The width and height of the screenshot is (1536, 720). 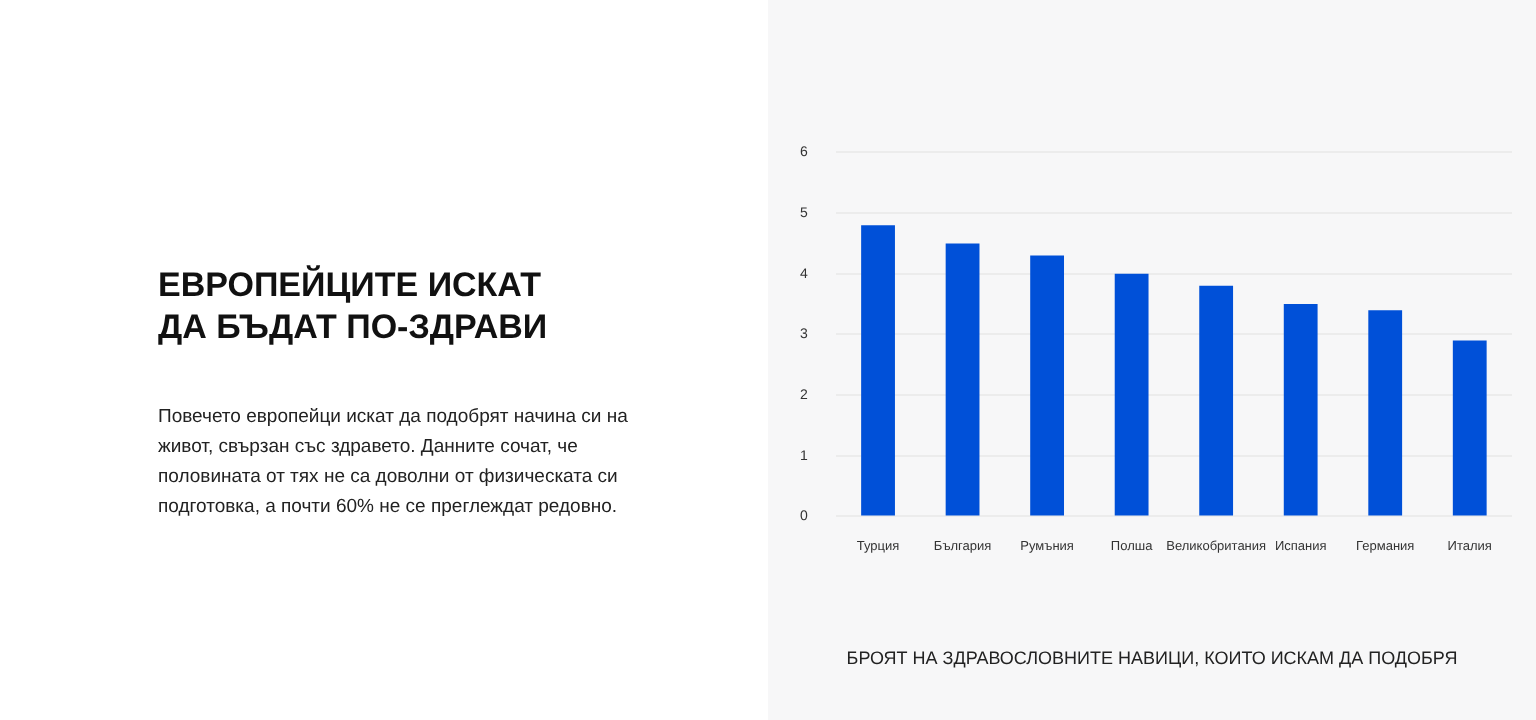 I want to click on text: Повечето европейци искат да подобрят начина си на живот, свързан със здравето. Данните сочат, че половината от тях не са доволни от физическата си подготовка, а почти 60% не се преглеждат редовно., so click(x=394, y=463).